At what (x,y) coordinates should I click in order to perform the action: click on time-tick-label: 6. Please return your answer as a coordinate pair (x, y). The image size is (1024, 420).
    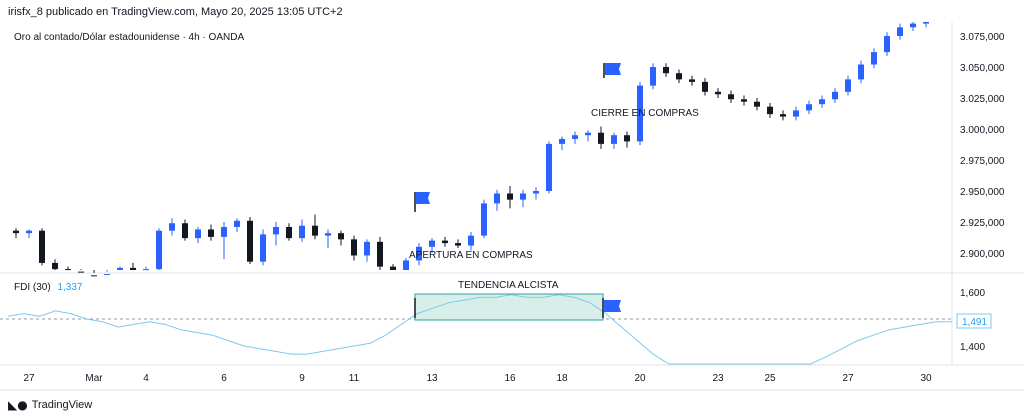
    Looking at the image, I should click on (224, 378).